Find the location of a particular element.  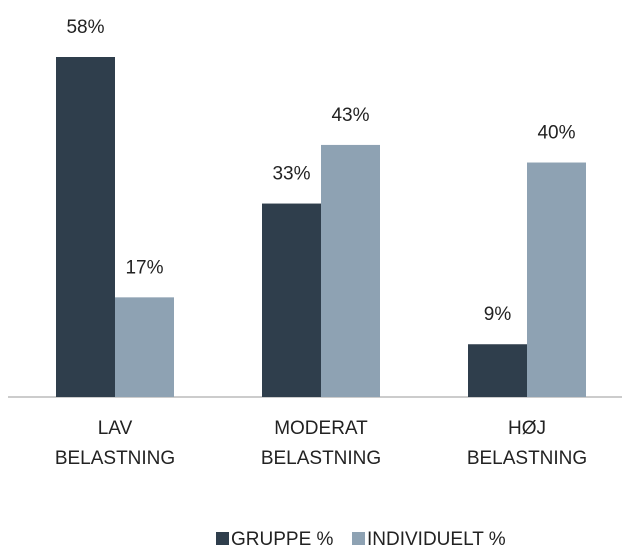

data-label: 43% is located at coordinates (350, 115).